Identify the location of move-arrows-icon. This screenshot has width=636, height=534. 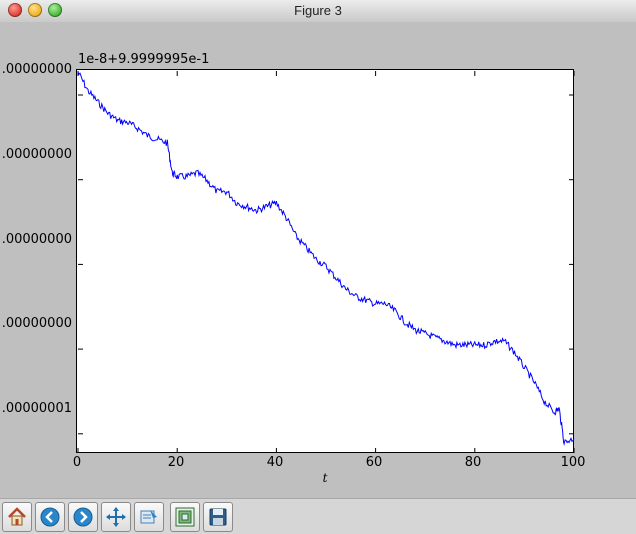
(116, 517).